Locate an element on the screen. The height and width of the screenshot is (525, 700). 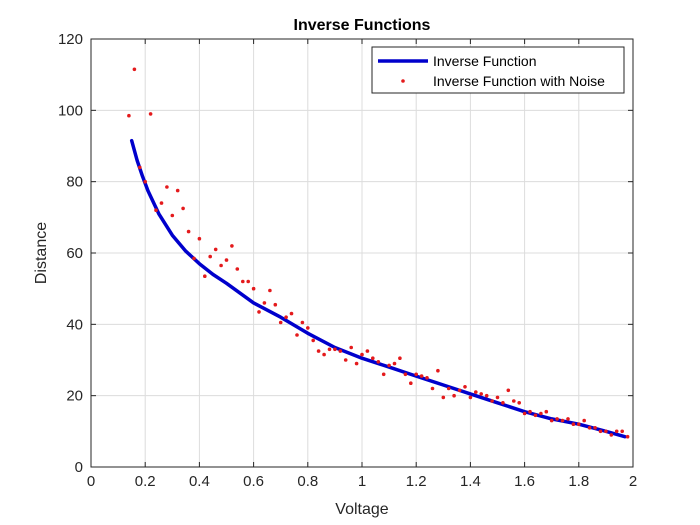
y-axis-label: Distance is located at coordinates (41, 253).